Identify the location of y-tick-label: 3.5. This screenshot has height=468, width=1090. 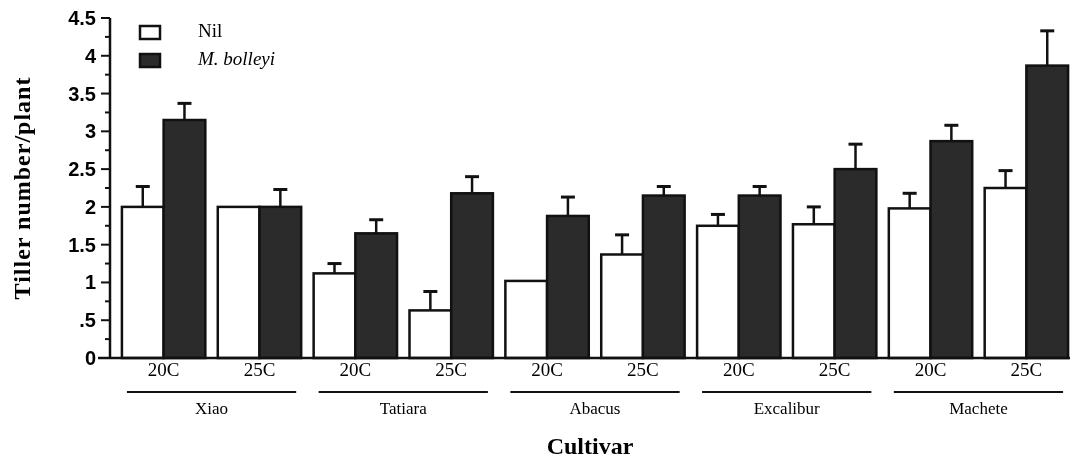
(82, 93).